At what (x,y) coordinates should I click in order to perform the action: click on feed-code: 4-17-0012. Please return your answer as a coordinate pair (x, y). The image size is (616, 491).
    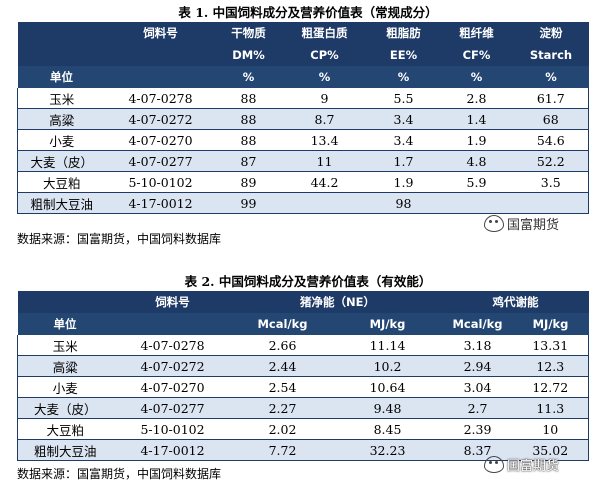
    Looking at the image, I should click on (172, 450).